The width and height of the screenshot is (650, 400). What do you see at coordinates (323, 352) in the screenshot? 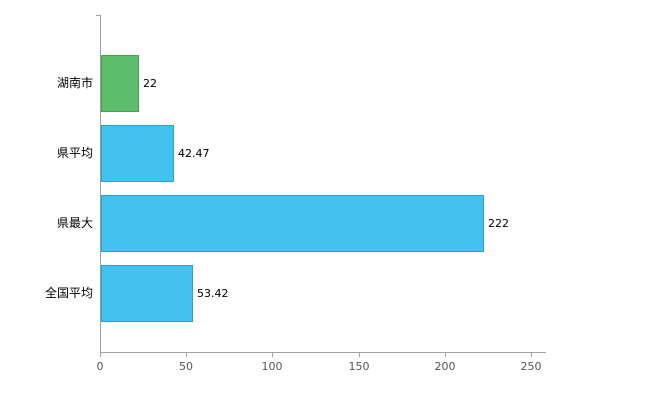
I see `x-axis-line` at bounding box center [323, 352].